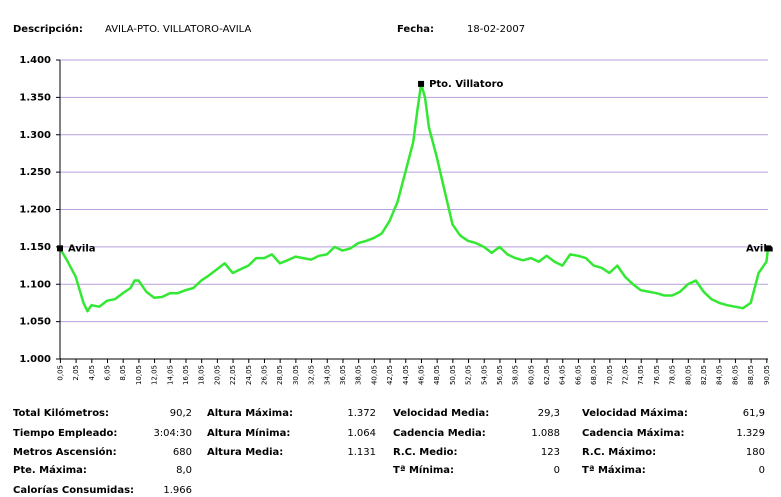 This screenshot has width=781, height=497. What do you see at coordinates (361, 452) in the screenshot?
I see `stat-value: 1.131` at bounding box center [361, 452].